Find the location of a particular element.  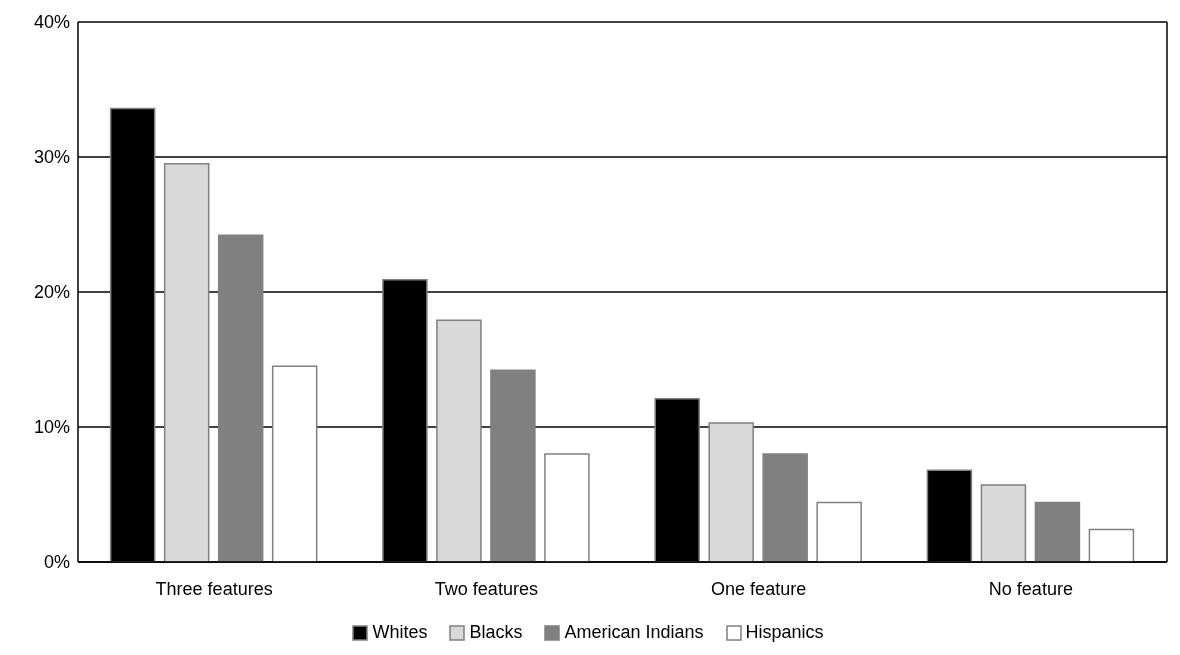

legend-label: Blacks is located at coordinates (496, 632).